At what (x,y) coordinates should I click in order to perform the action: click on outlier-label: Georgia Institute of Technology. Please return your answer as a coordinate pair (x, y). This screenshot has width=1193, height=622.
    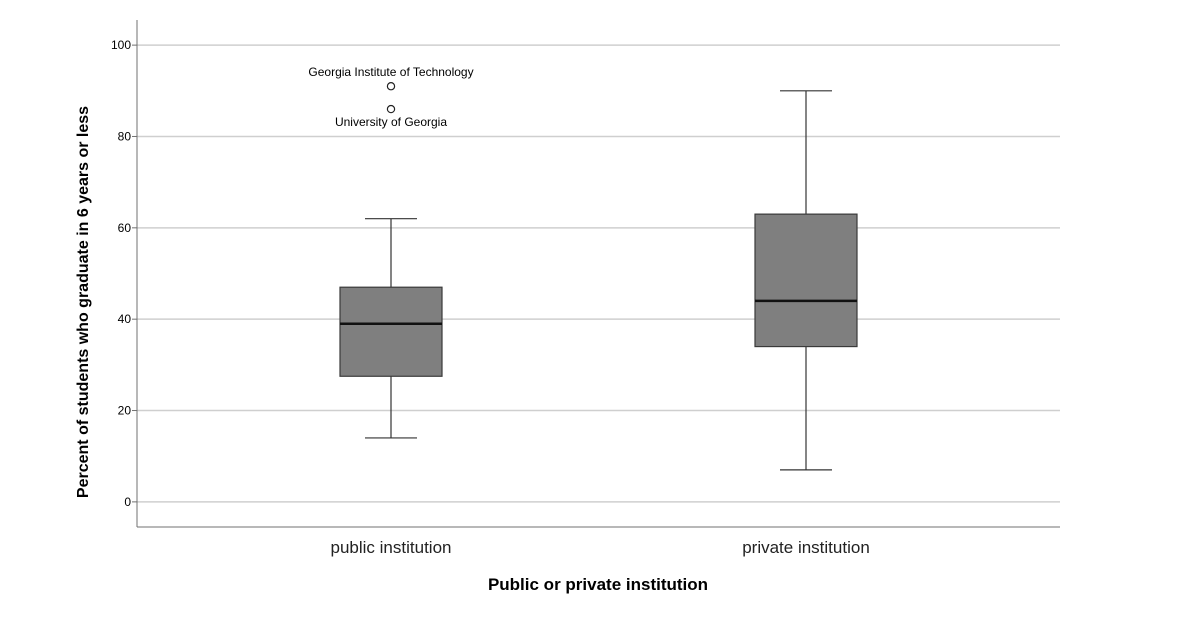
    Looking at the image, I should click on (390, 72).